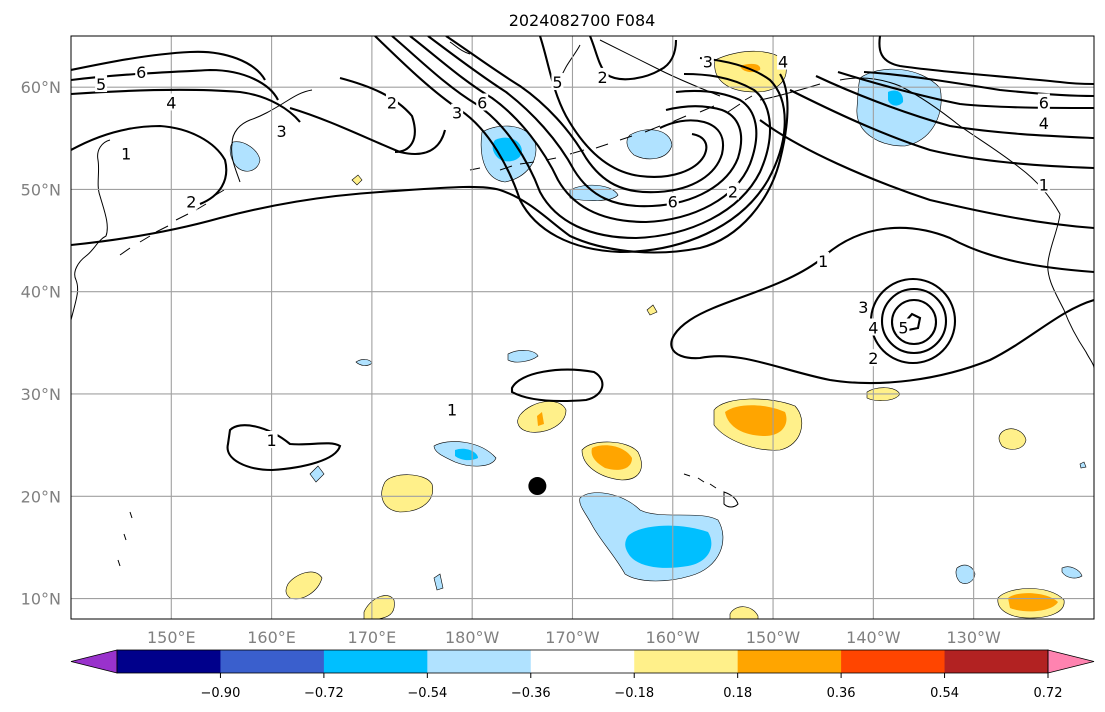 The height and width of the screenshot is (712, 1105). What do you see at coordinates (377, 115) in the screenshot?
I see `contour-line-2-ridge` at bounding box center [377, 115].